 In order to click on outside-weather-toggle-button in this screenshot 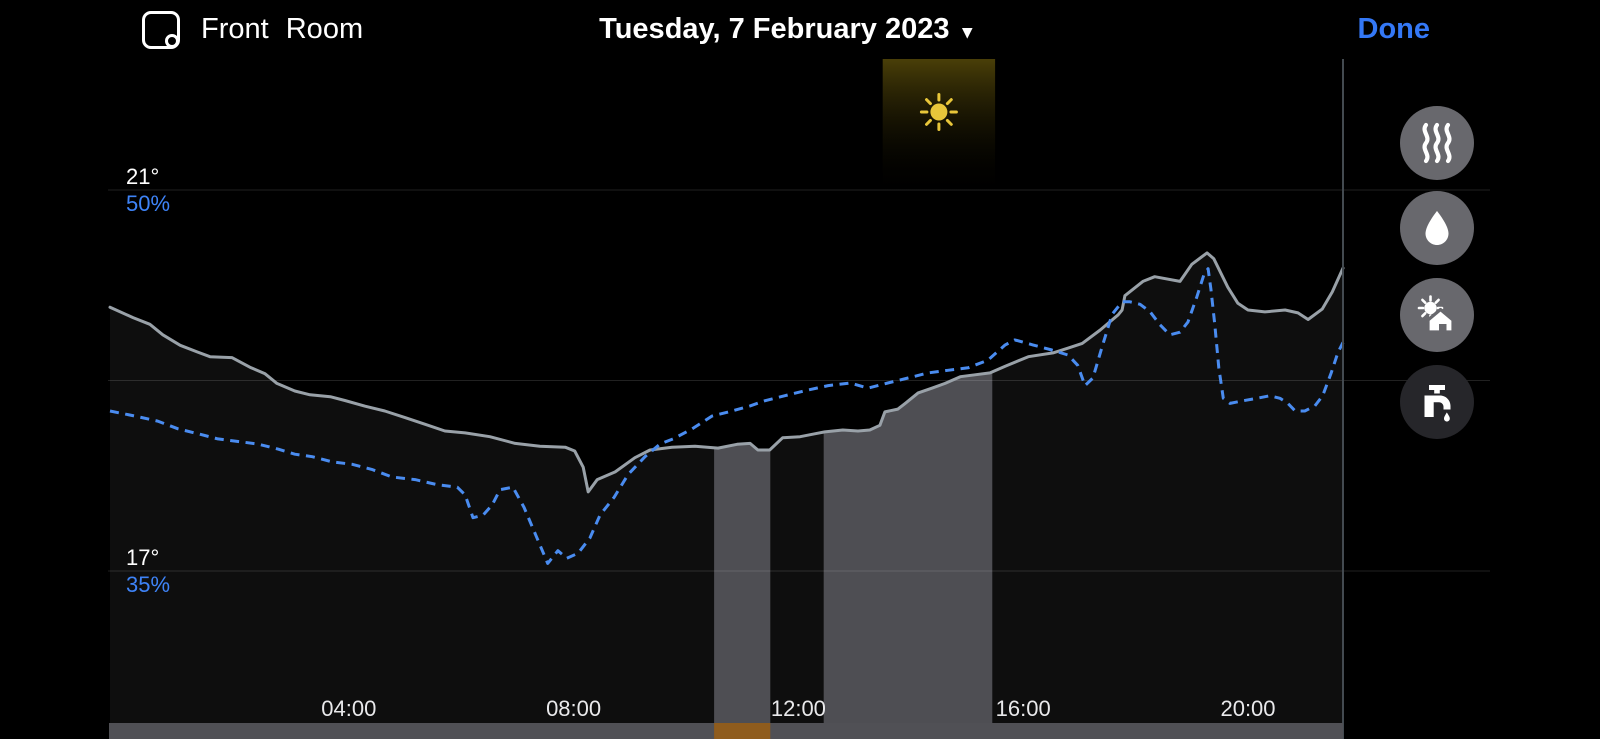, I will do `click(1437, 315)`.